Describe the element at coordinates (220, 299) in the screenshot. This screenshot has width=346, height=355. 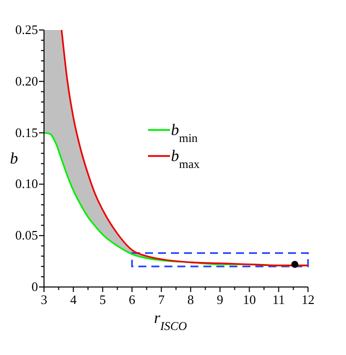
I see `x-tick-label: 9` at that location.